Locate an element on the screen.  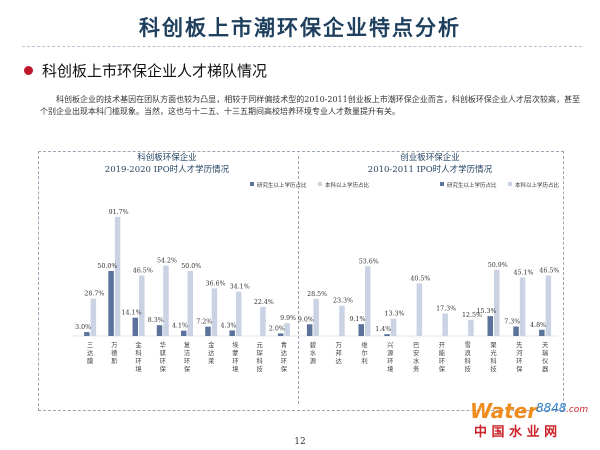
category-label-char: 雪 is located at coordinates (468, 345).